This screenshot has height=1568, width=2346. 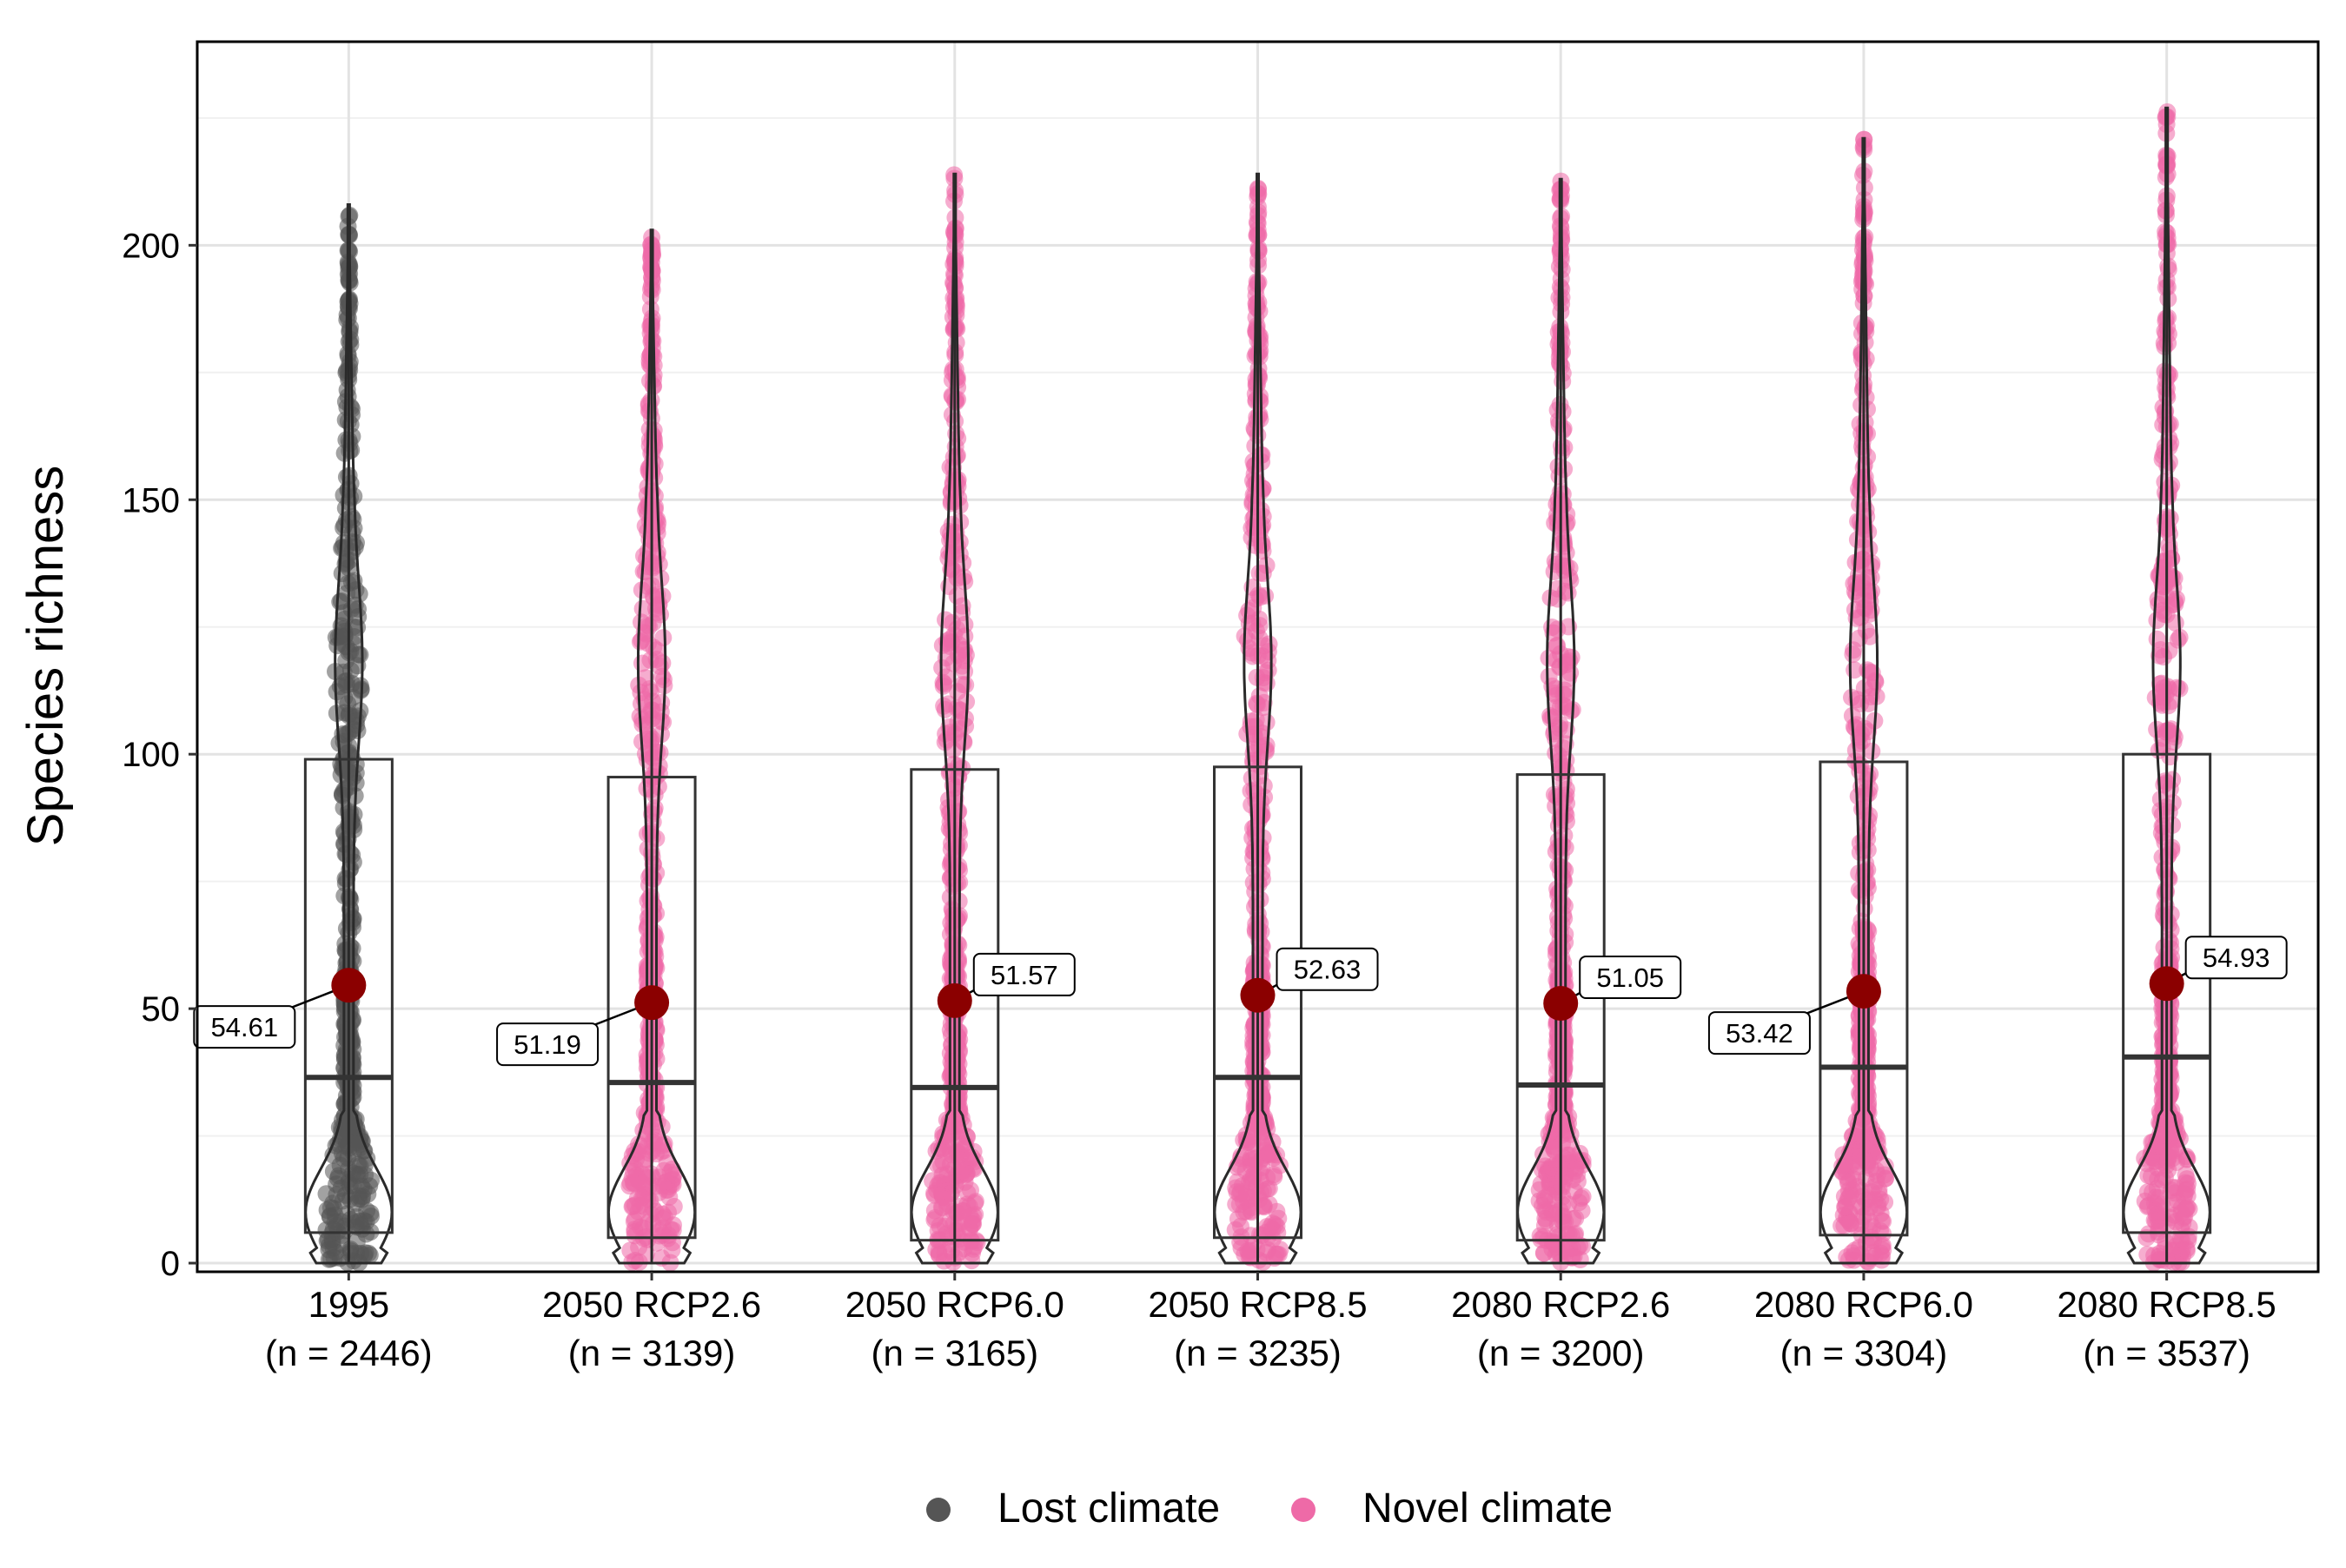 What do you see at coordinates (348, 1304) in the screenshot?
I see `x-tick-label: 1995` at bounding box center [348, 1304].